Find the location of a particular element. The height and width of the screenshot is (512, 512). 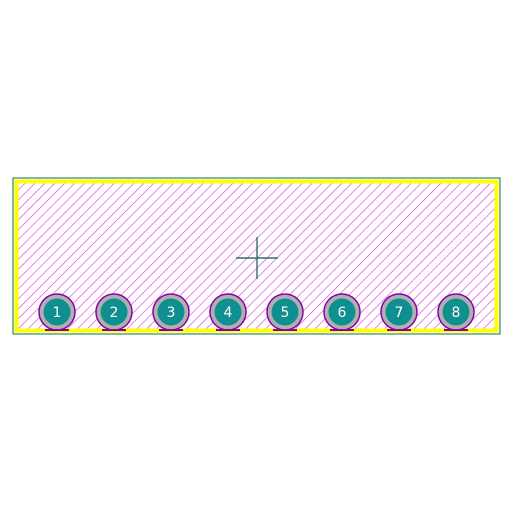

pad-number-label: 2 is located at coordinates (114, 313).